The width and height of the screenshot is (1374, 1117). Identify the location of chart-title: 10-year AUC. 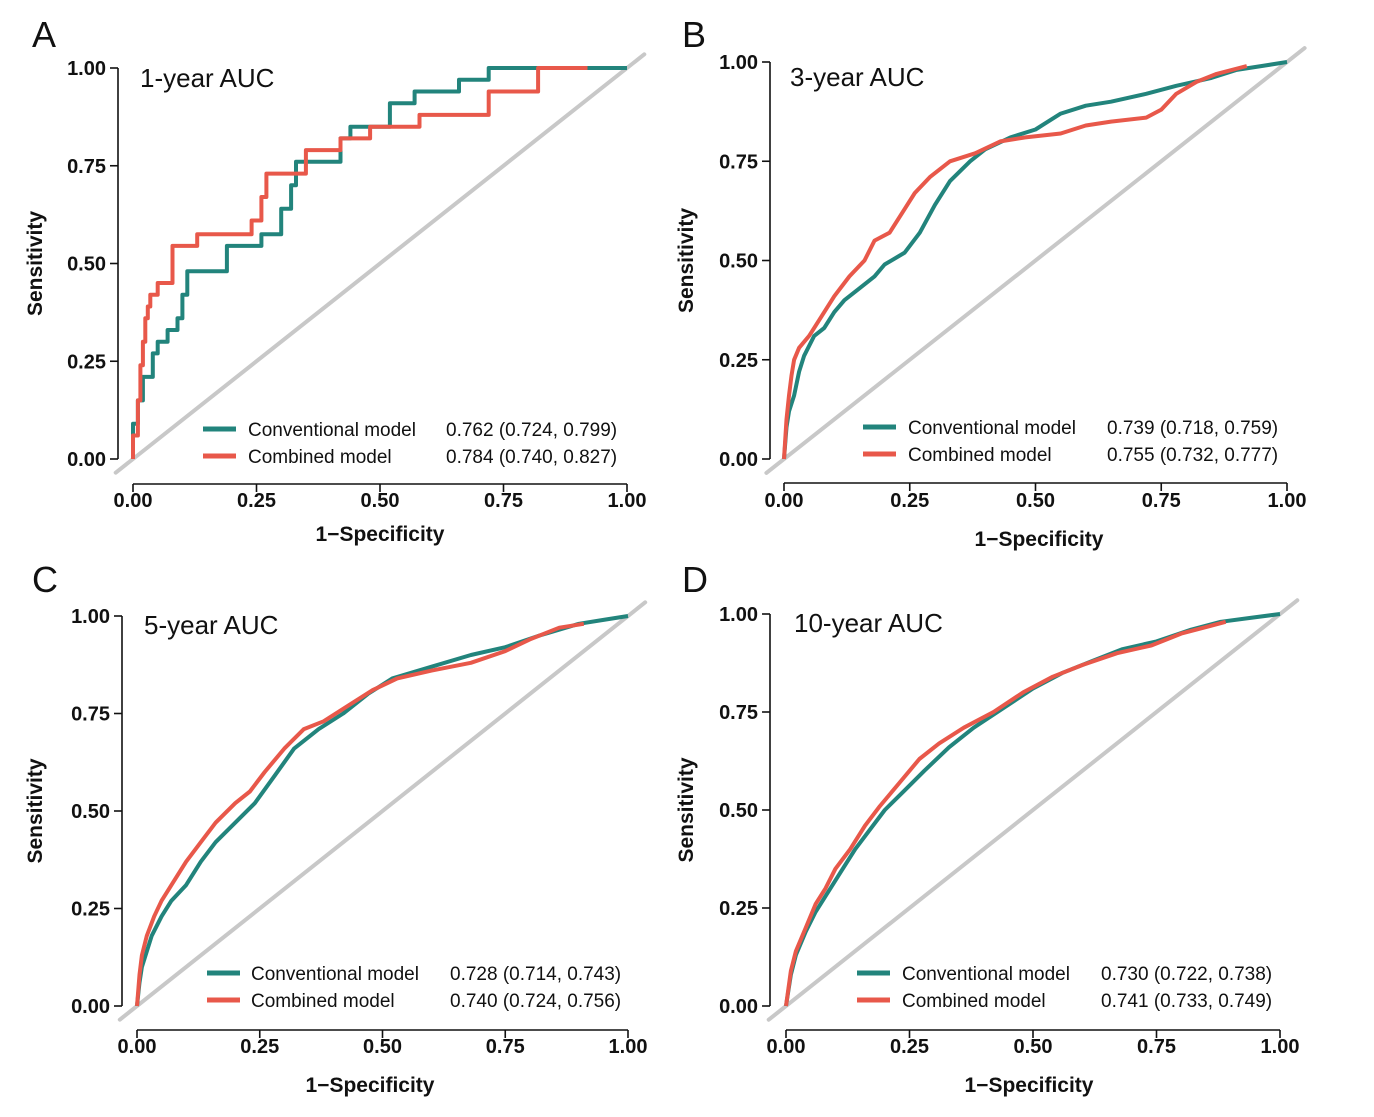
(868, 623).